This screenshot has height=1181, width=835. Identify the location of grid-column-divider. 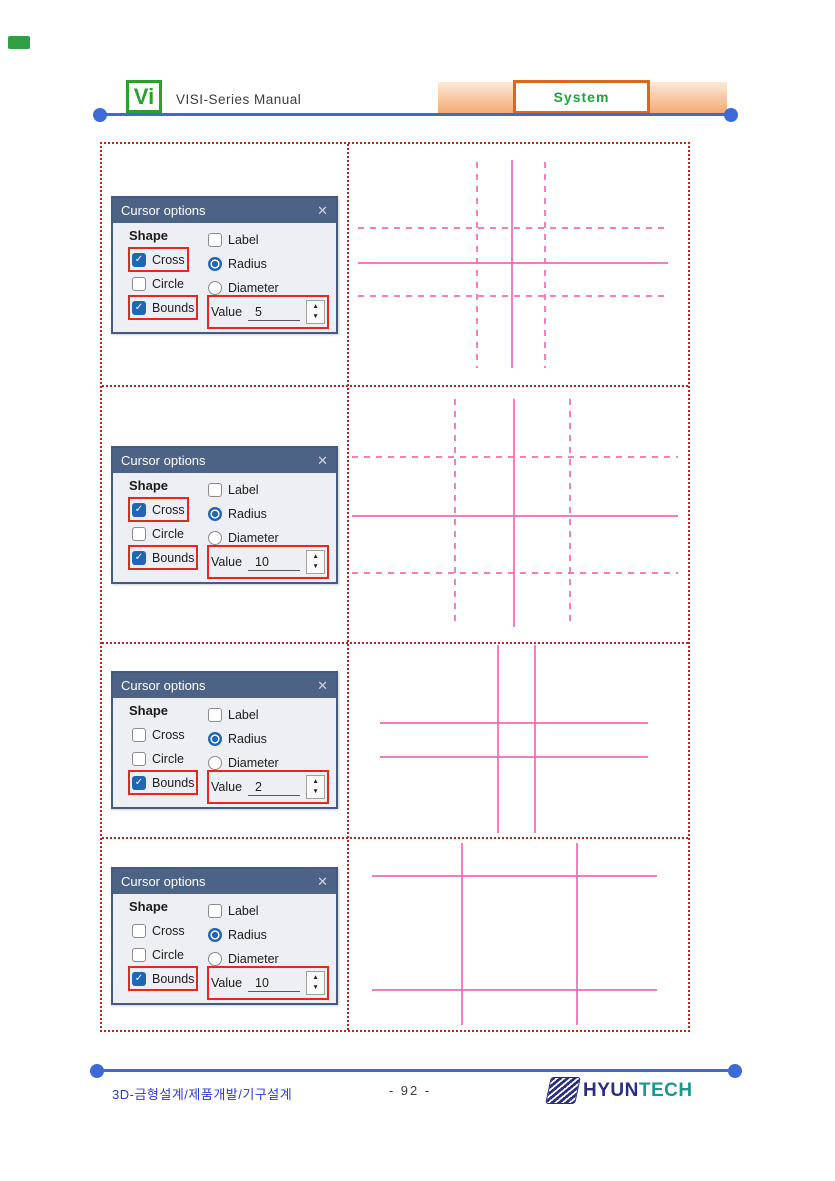
(348, 587).